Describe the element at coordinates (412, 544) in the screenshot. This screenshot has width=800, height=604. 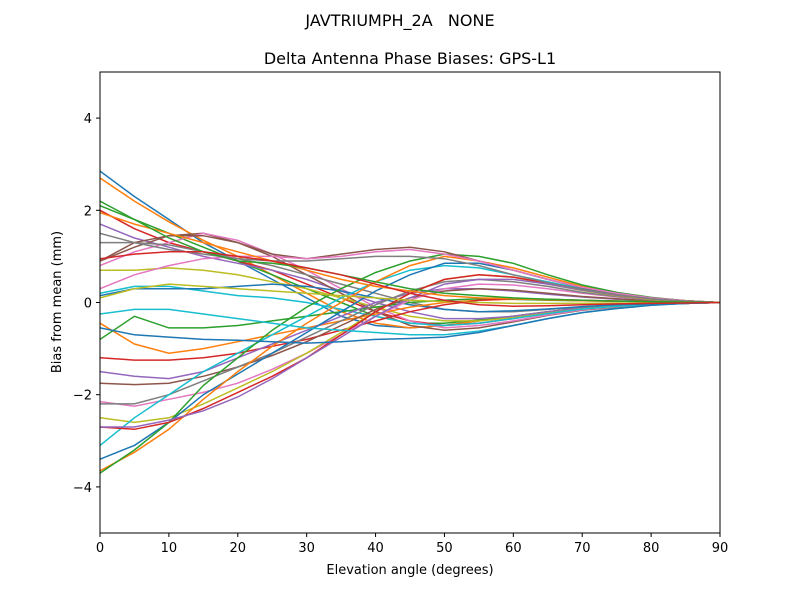
I see `x-axis: 0 10 20 30 40 50 60 70 80 90` at that location.